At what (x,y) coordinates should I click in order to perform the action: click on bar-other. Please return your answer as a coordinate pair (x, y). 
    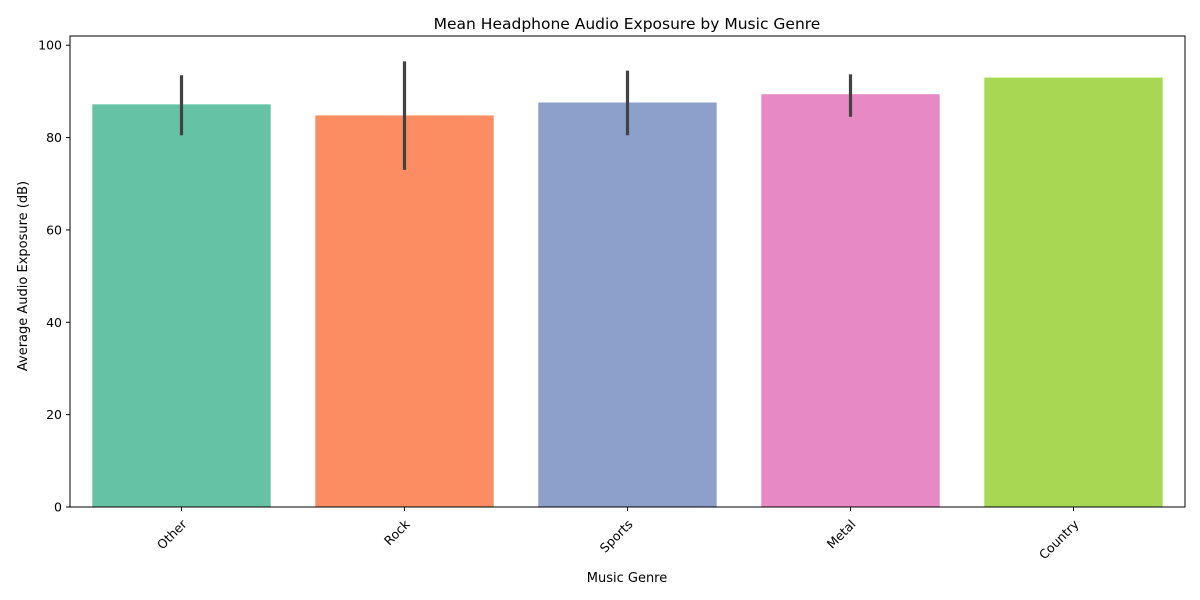
    Looking at the image, I should click on (181, 305).